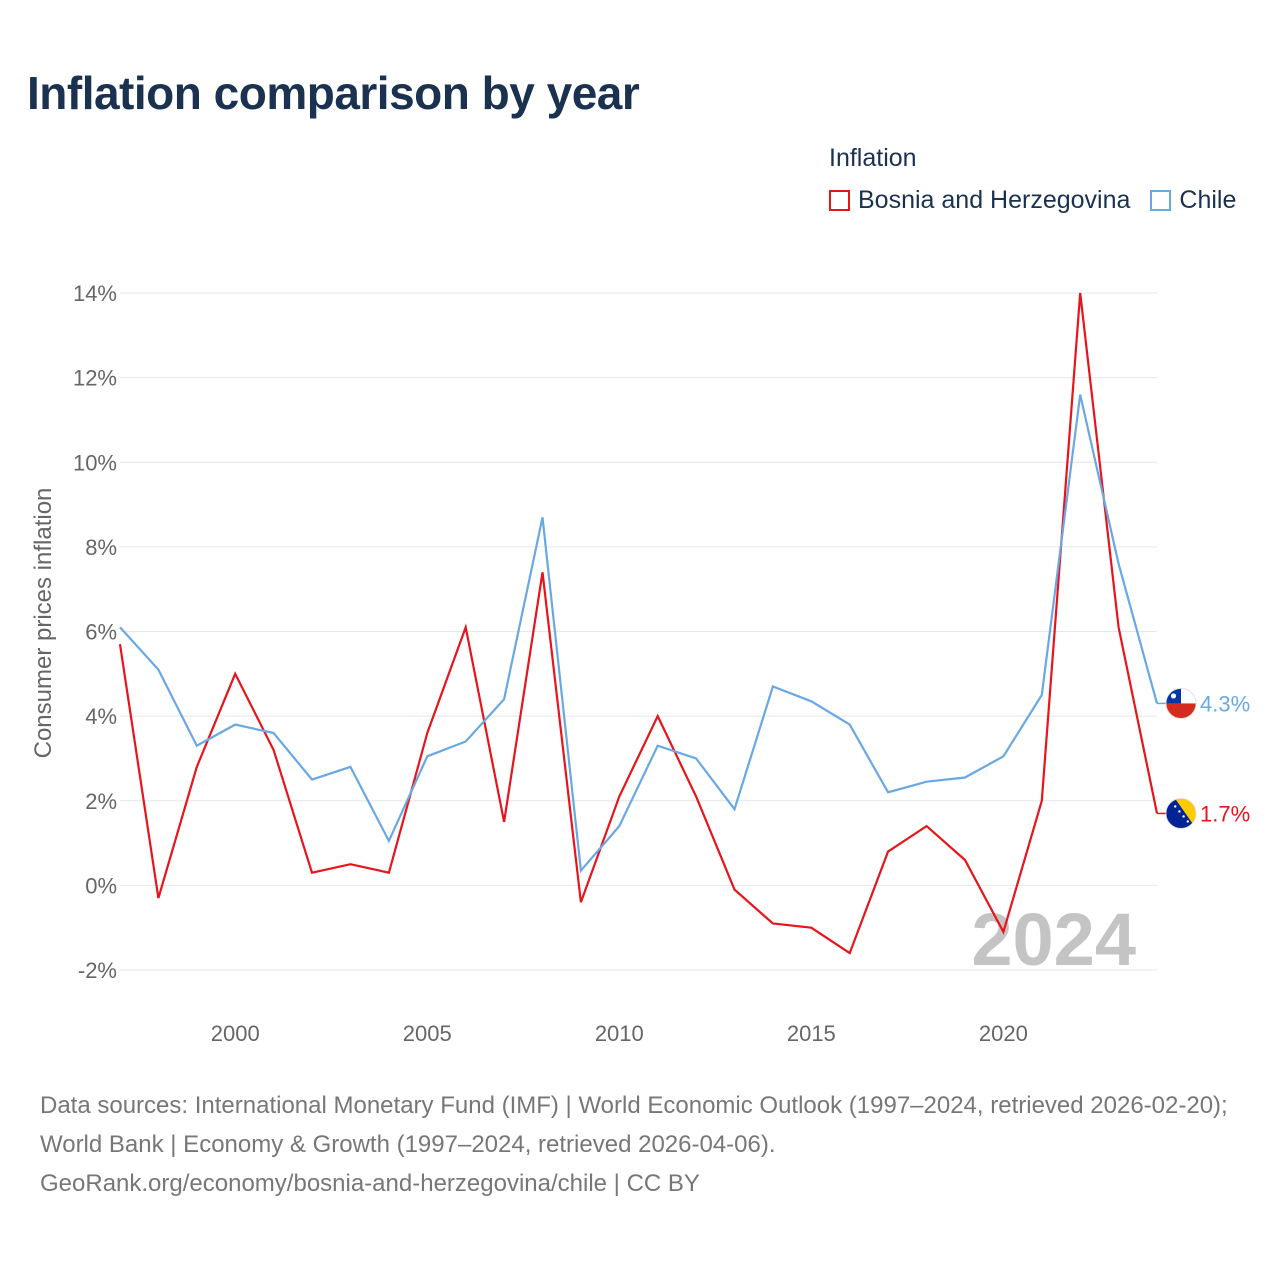 Image resolution: width=1280 pixels, height=1280 pixels. What do you see at coordinates (1225, 703) in the screenshot?
I see `end-value-label-chile: 4.3%` at bounding box center [1225, 703].